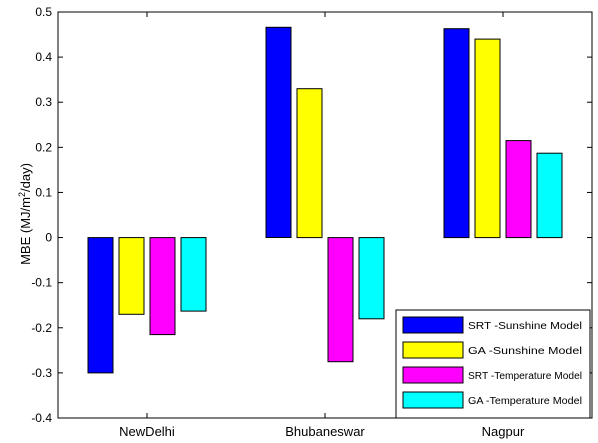 The height and width of the screenshot is (443, 598). Describe the element at coordinates (43, 147) in the screenshot. I see `y-tick-label: 0.2` at that location.